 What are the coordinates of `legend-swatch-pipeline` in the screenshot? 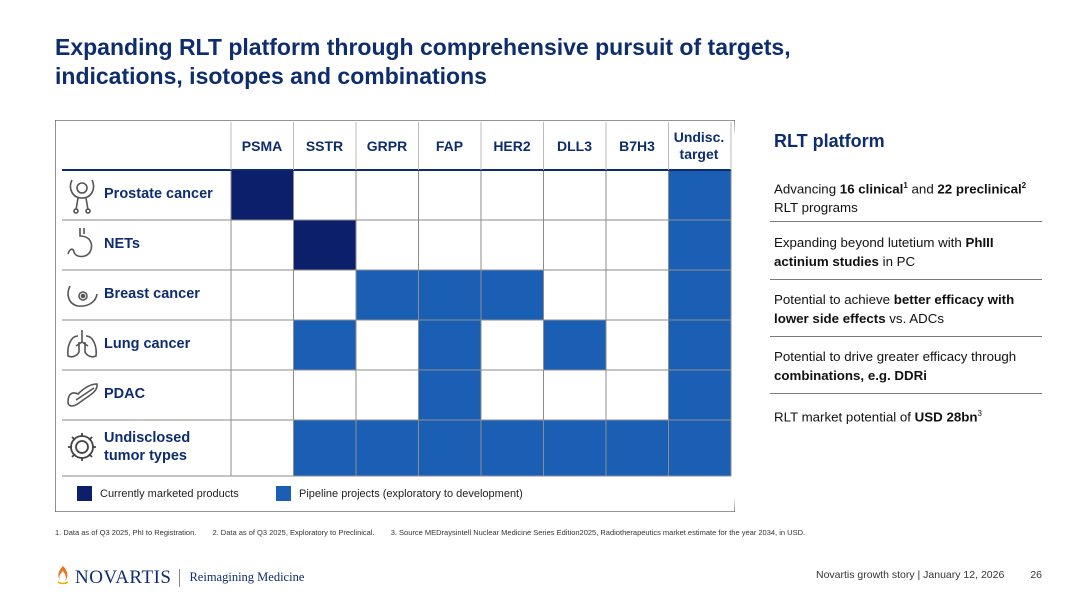 It's located at (283, 493).